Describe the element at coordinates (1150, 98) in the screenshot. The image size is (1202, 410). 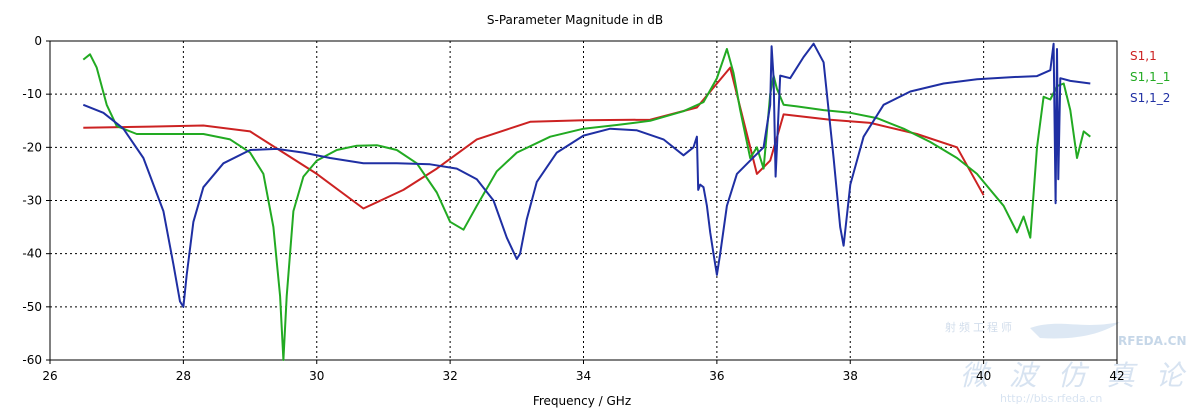
I see `legend-entry-s1-1-2: S1,1_2` at that location.